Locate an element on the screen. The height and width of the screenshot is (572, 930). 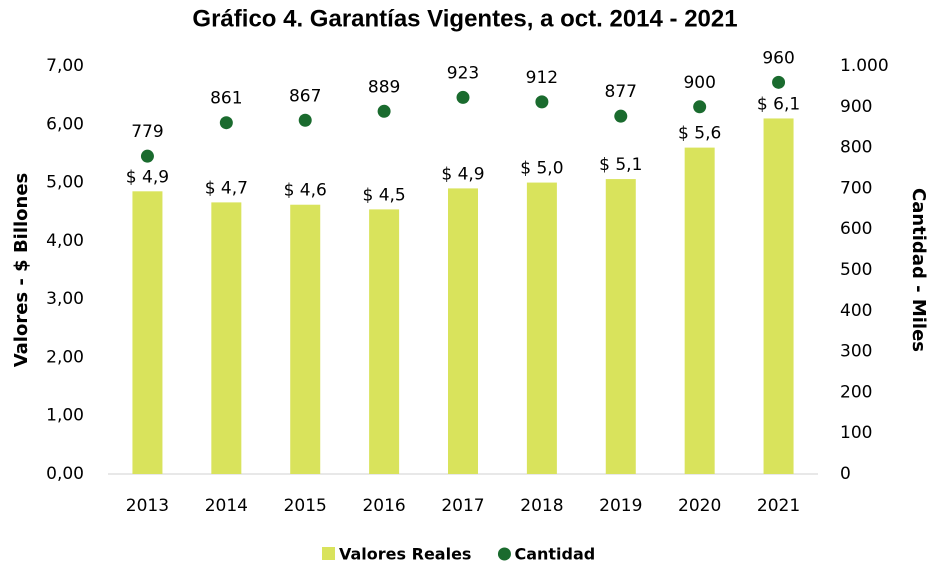
y2-tick-label: 1.000 is located at coordinates (864, 66).